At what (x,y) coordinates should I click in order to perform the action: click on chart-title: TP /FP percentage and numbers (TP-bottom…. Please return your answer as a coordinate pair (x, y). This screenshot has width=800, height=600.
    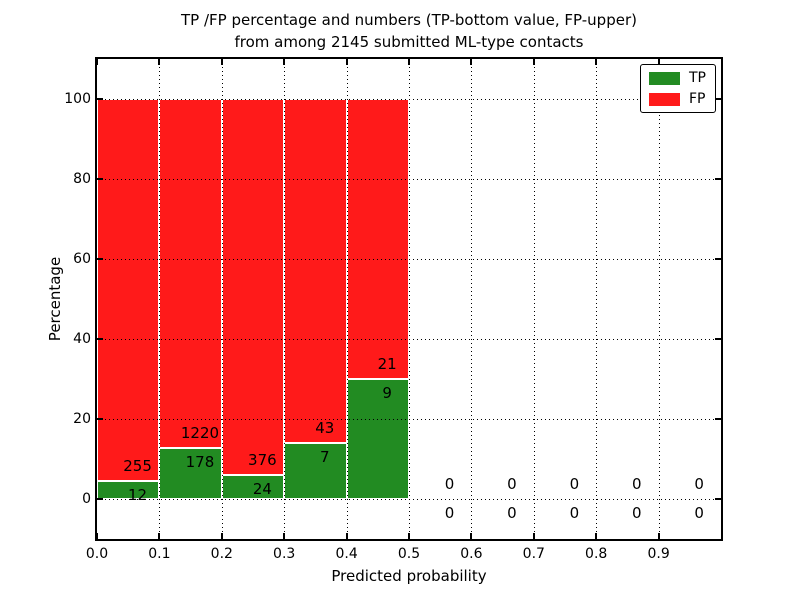
    Looking at the image, I should click on (409, 31).